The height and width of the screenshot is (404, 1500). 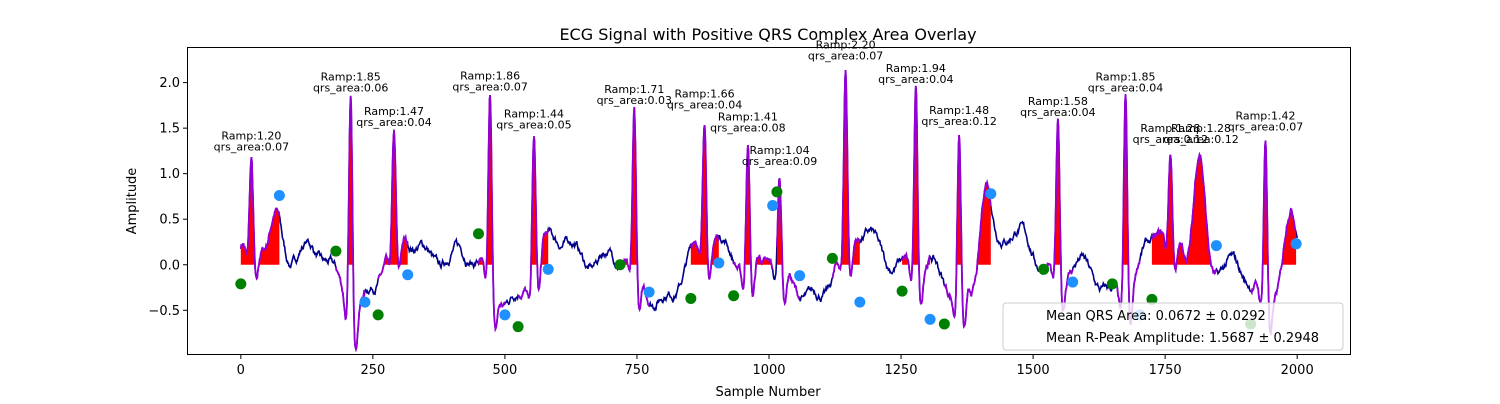 I want to click on x-tick-label-1750: 1750, so click(x=1165, y=370).